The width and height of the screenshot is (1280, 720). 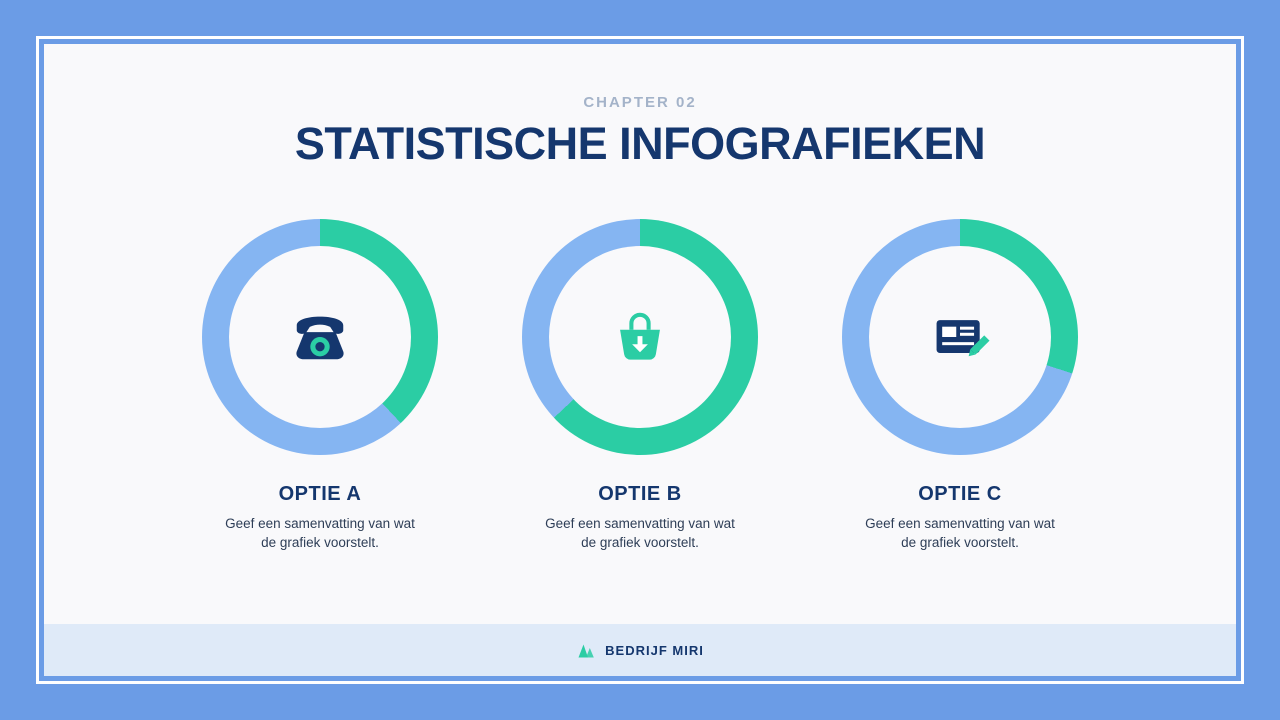 I want to click on slide-header: CHAPTER 02 STATISTISCHE INFOGRAFIEKEN, so click(x=640, y=131).